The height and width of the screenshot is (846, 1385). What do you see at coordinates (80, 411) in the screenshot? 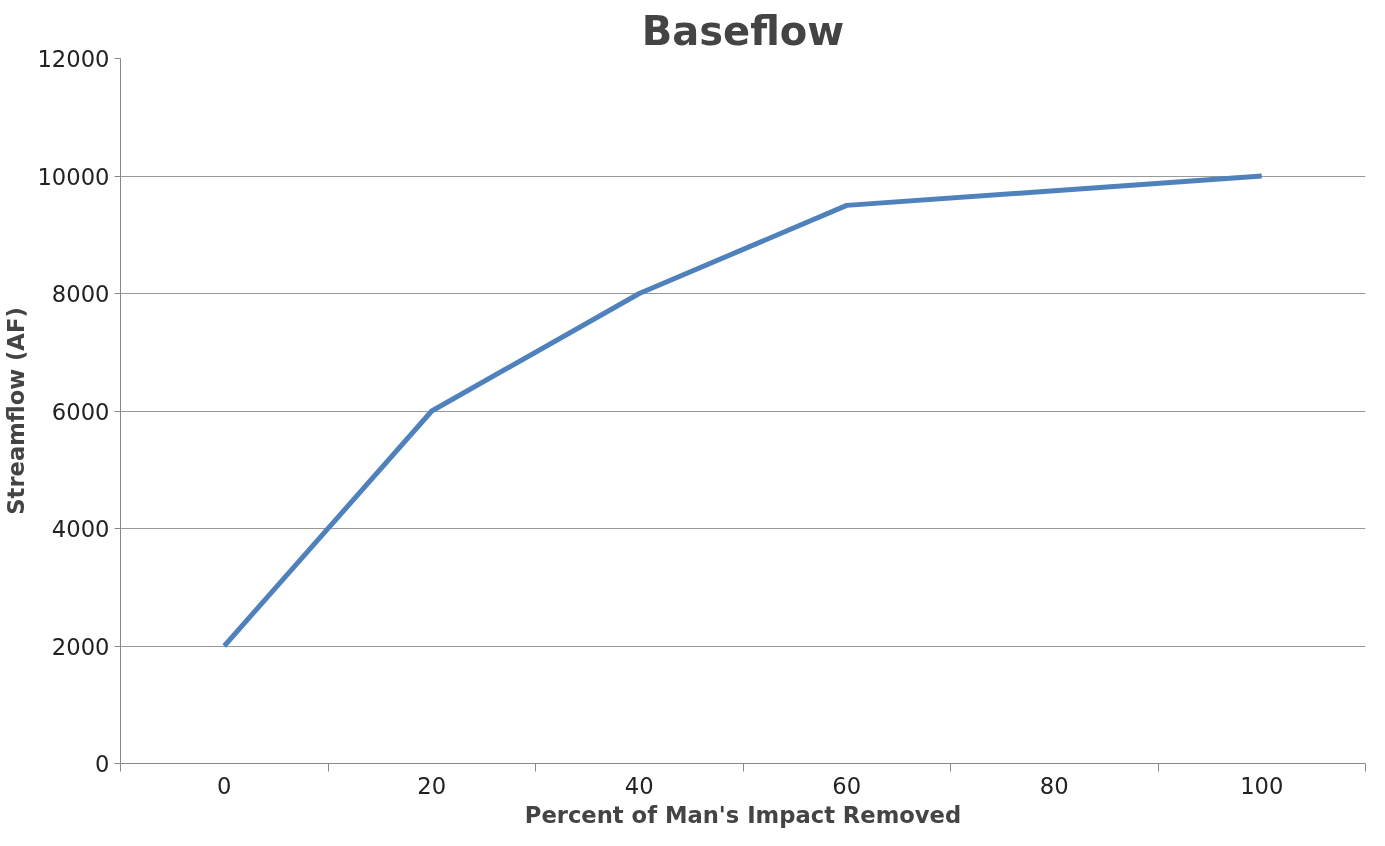
I see `y-tick-label: 6000` at bounding box center [80, 411].